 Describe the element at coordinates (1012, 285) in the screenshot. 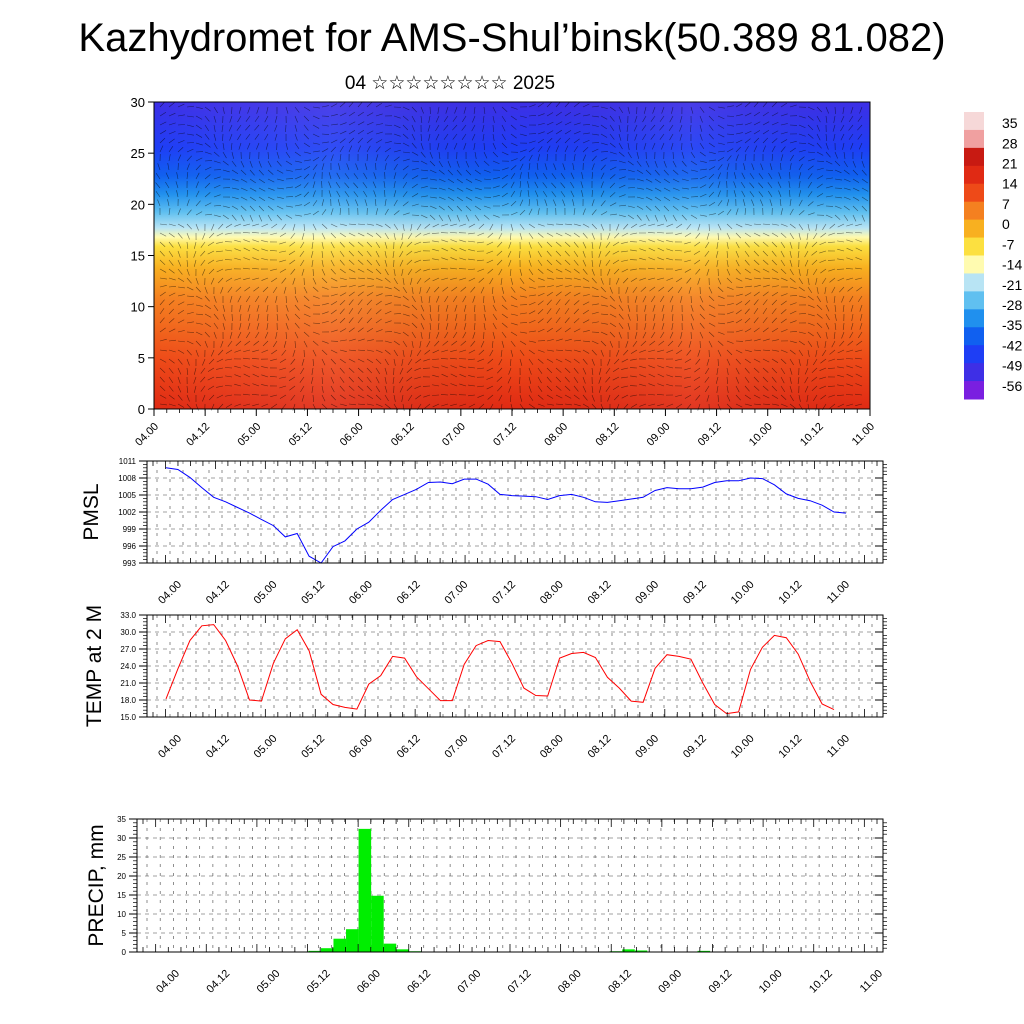

I see `colorbar-tick-label: -21` at that location.